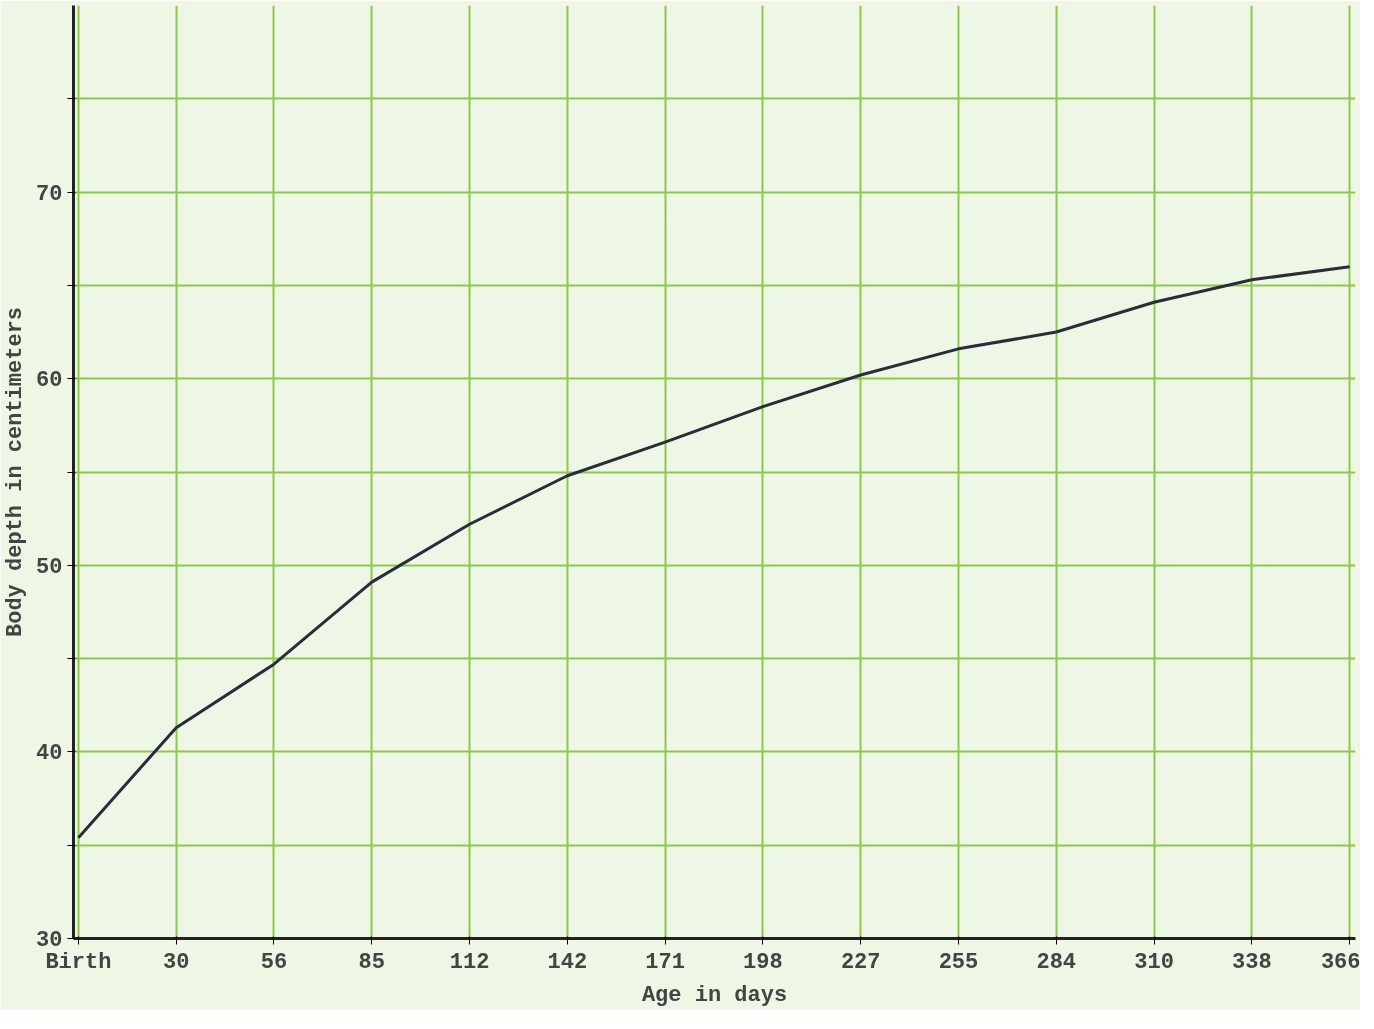 The image size is (1374, 1029). I want to click on x-tick-label: 366, so click(1340, 962).